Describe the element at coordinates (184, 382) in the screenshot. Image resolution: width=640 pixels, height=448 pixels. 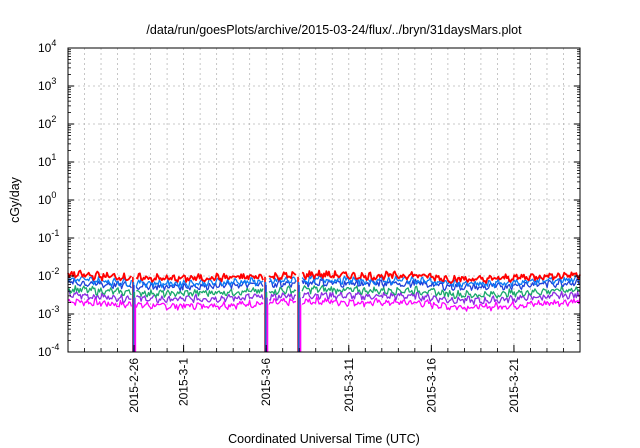
I see `x-tick-label: 2015-3-1` at that location.